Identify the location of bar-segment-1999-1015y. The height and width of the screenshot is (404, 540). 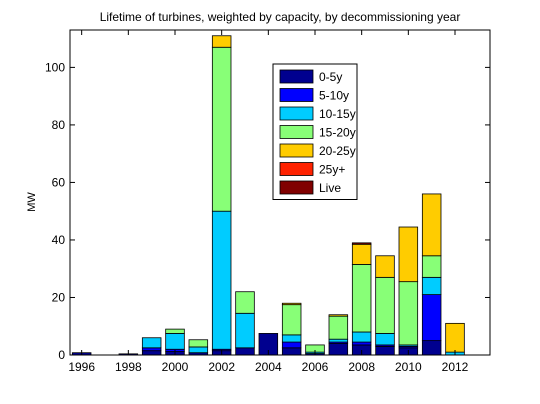
(151, 343).